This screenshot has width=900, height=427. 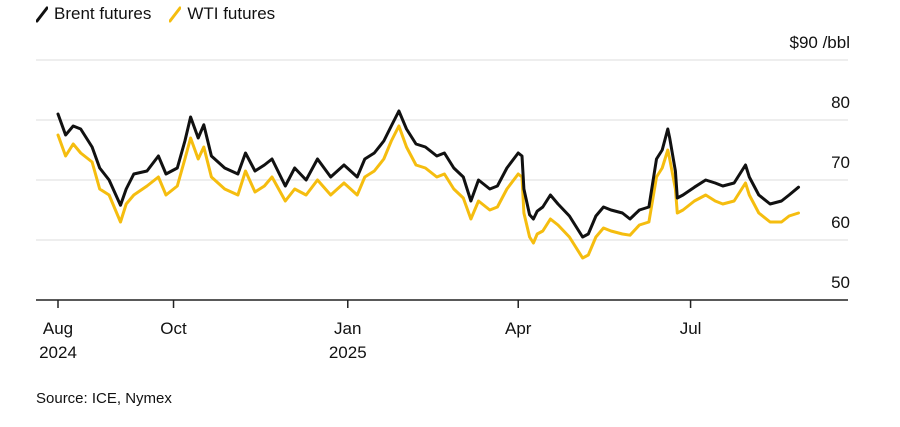 I want to click on y-tick-label: 60, so click(x=840, y=222).